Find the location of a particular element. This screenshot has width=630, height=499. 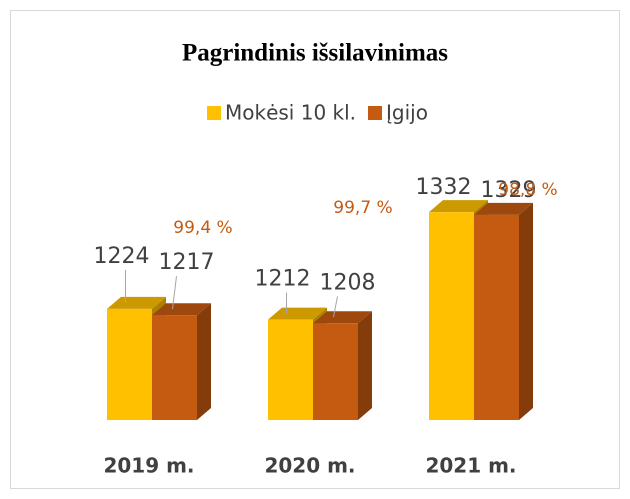

data-label: 1208 is located at coordinates (348, 282).